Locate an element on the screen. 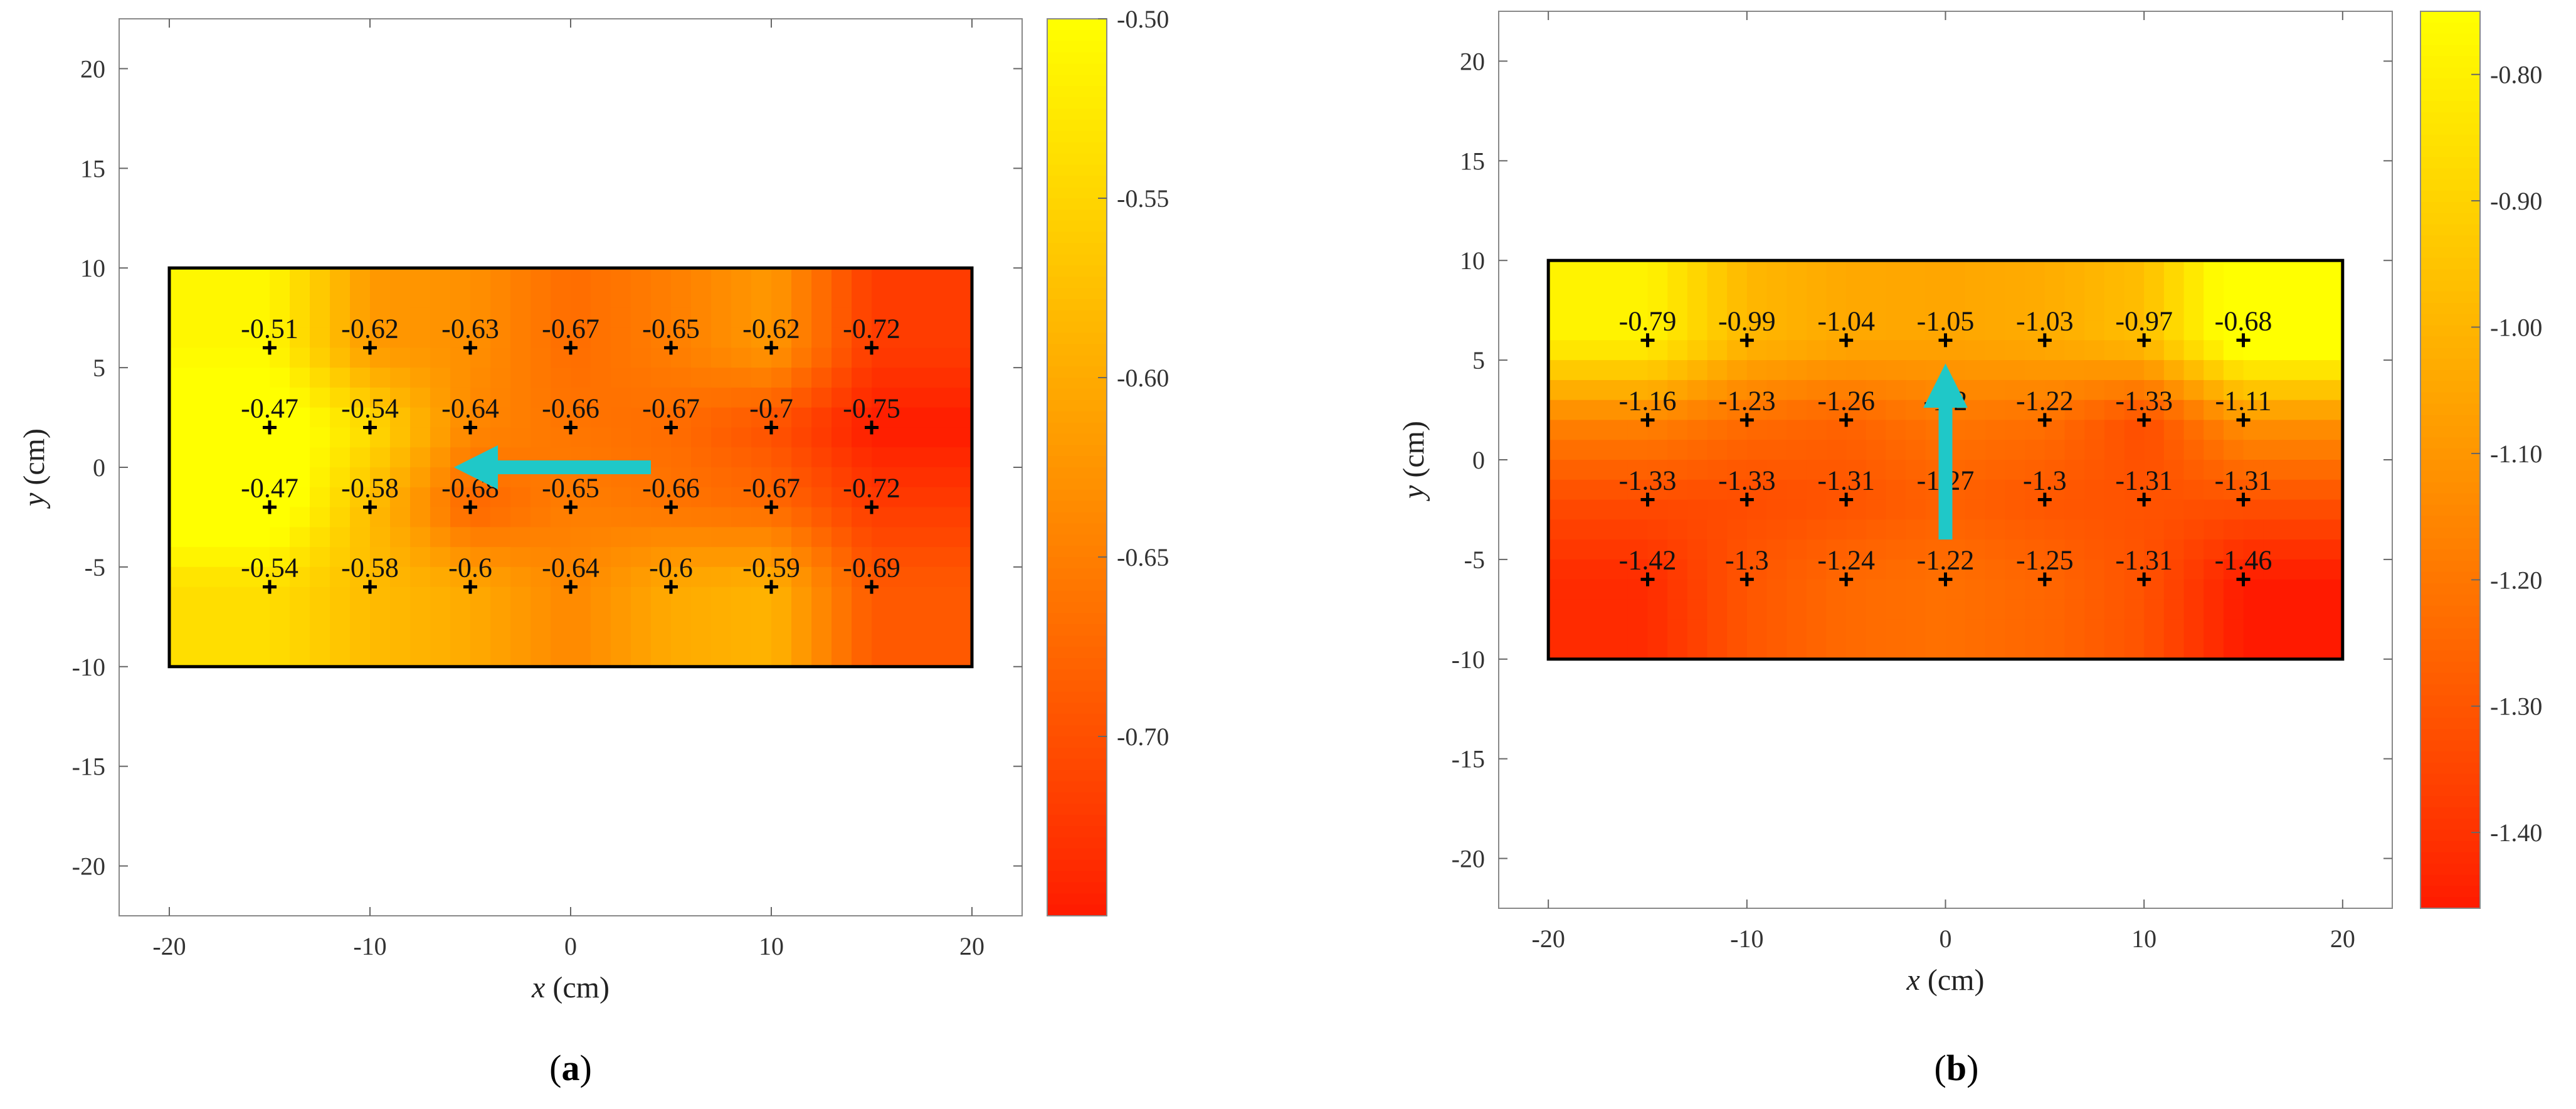 The height and width of the screenshot is (1109, 2576). y-axis-label: y (cm) is located at coordinates (1413, 461).